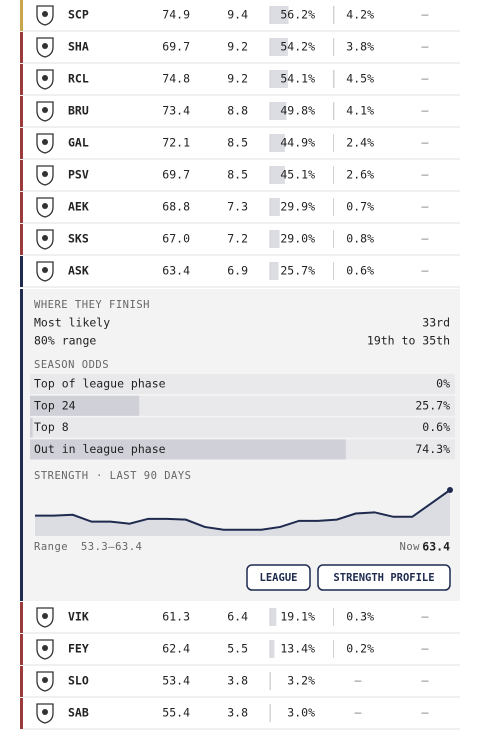 This screenshot has height=750, width=483. I want to click on team-code: SCP, so click(78, 15).